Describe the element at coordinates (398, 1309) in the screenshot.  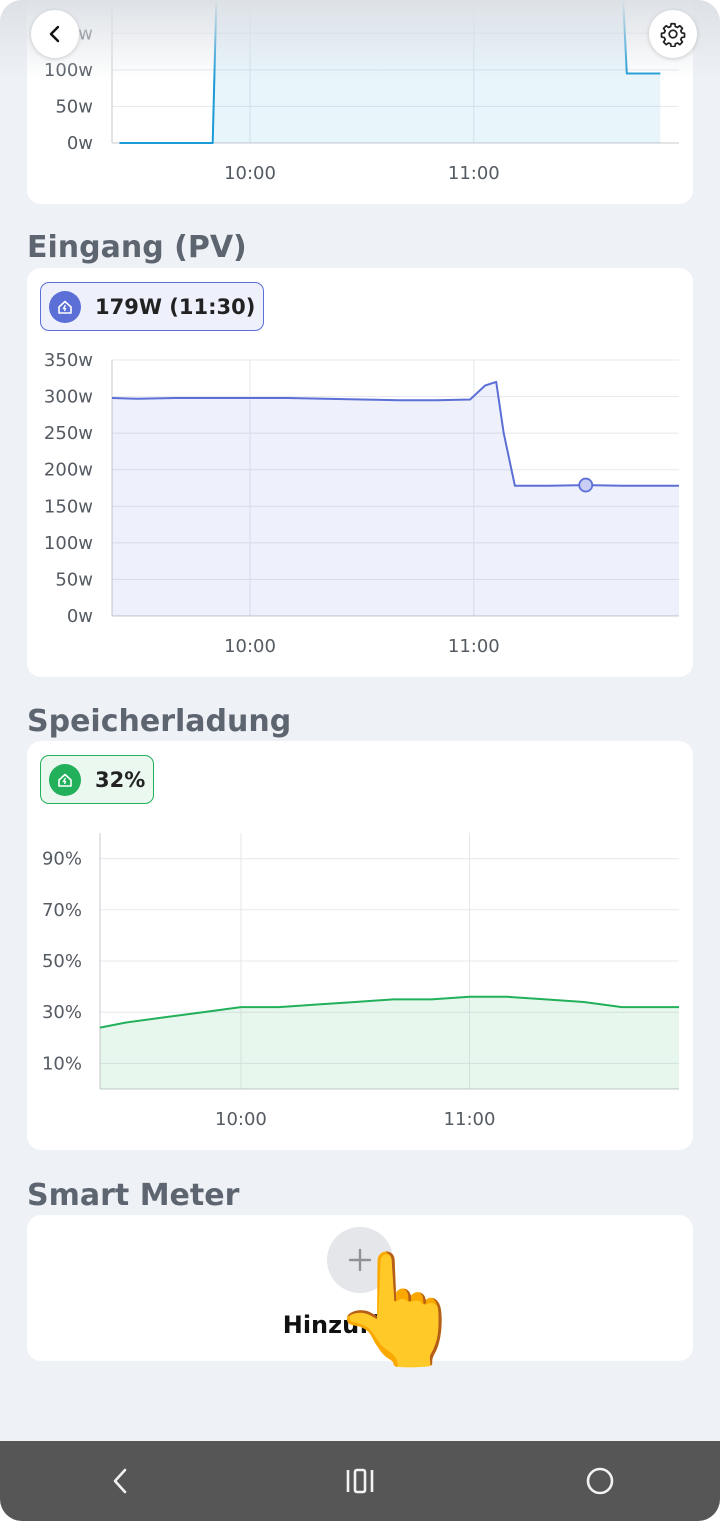
I see `pointing-hand-icon: 👆` at that location.